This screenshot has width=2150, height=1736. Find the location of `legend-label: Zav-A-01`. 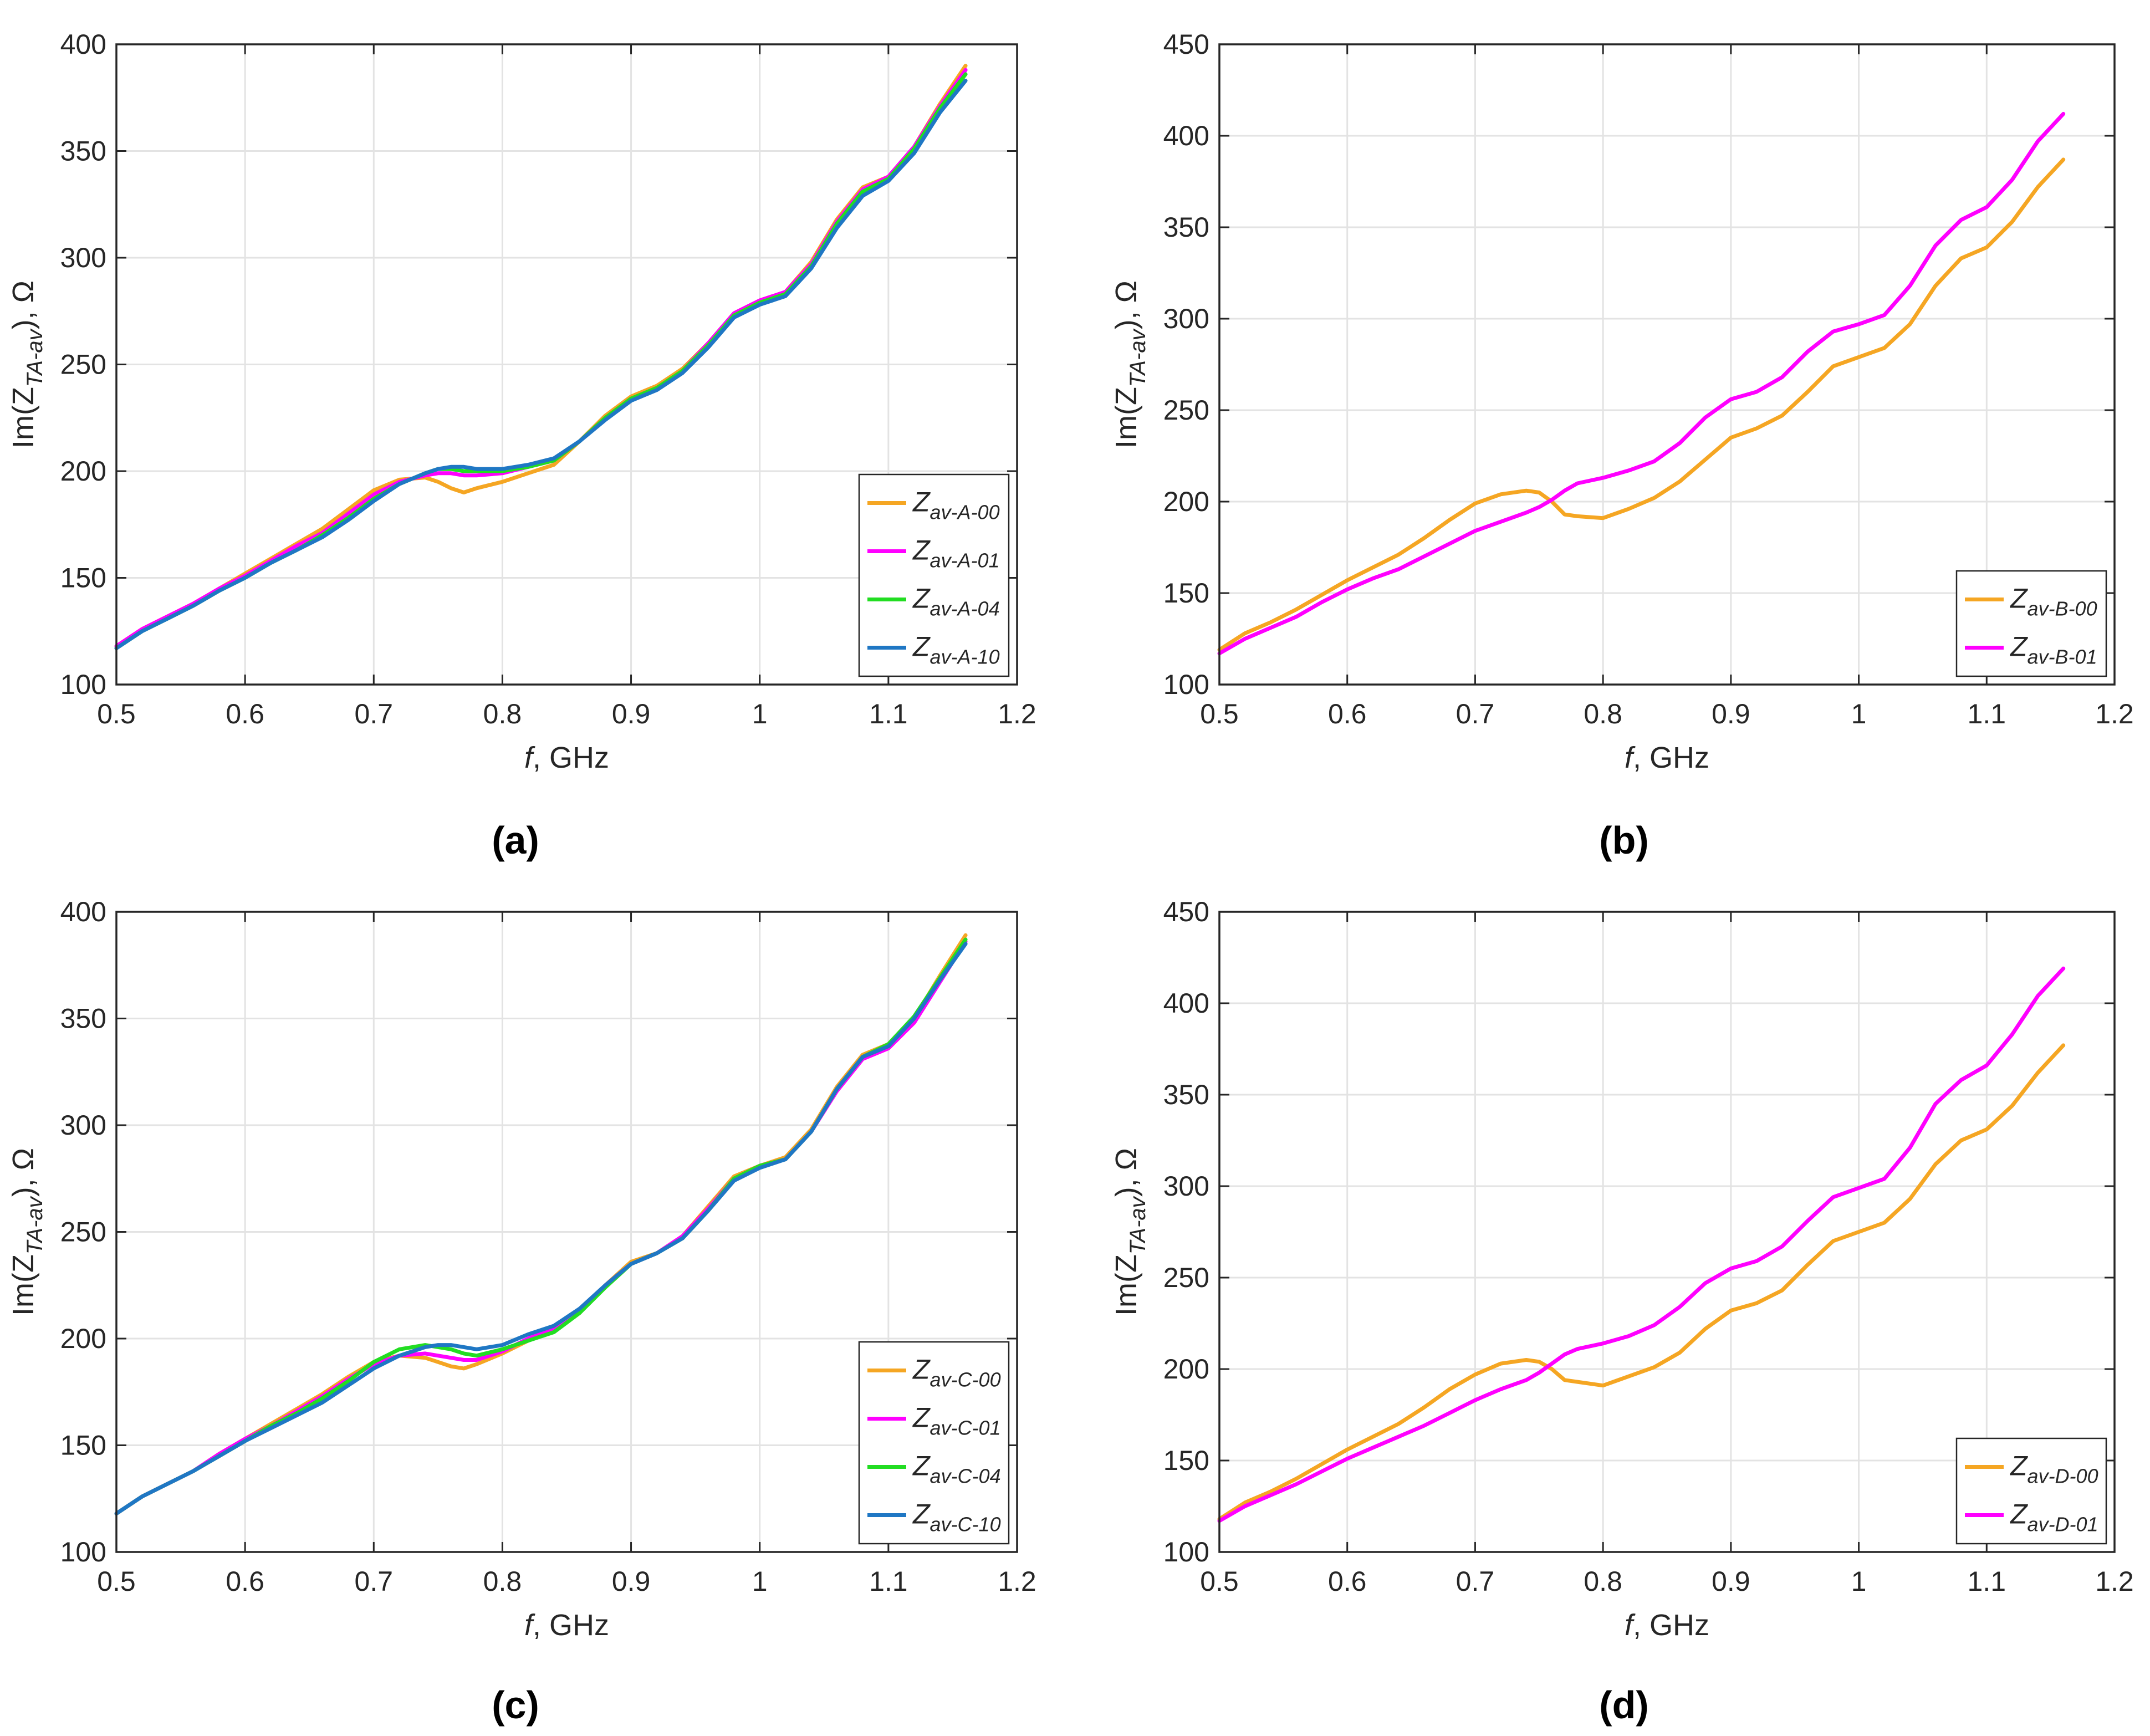

legend-label: Zav-A-01 is located at coordinates (956, 553).